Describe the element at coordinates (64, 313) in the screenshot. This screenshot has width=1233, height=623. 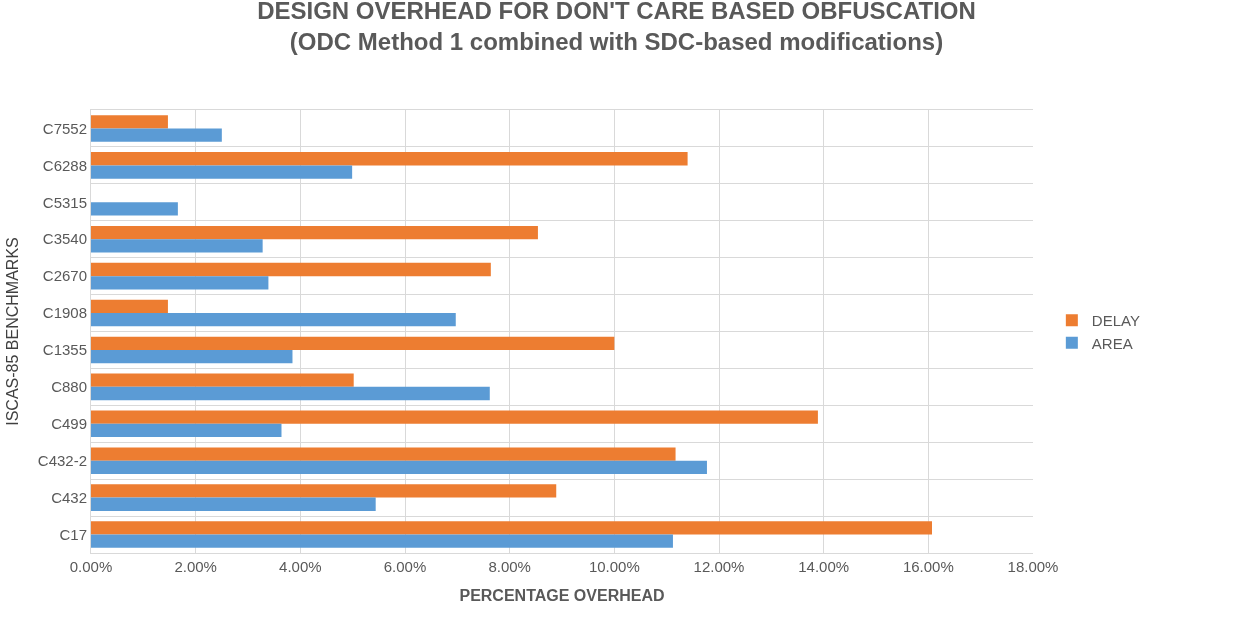
I see `y-tick-label: C1908` at that location.